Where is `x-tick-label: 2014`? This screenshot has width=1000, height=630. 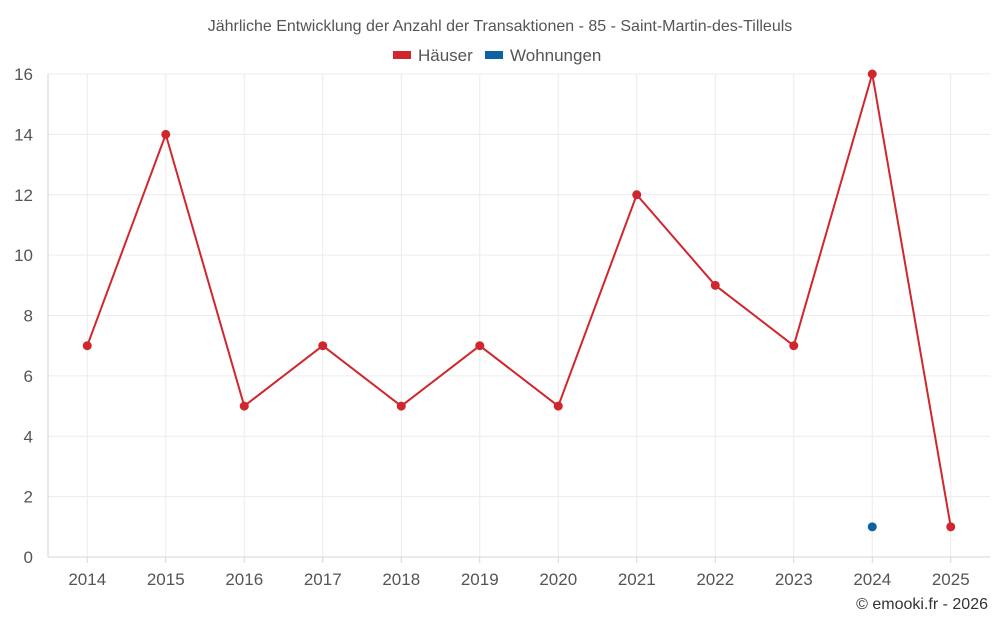
x-tick-label: 2014 is located at coordinates (87, 579).